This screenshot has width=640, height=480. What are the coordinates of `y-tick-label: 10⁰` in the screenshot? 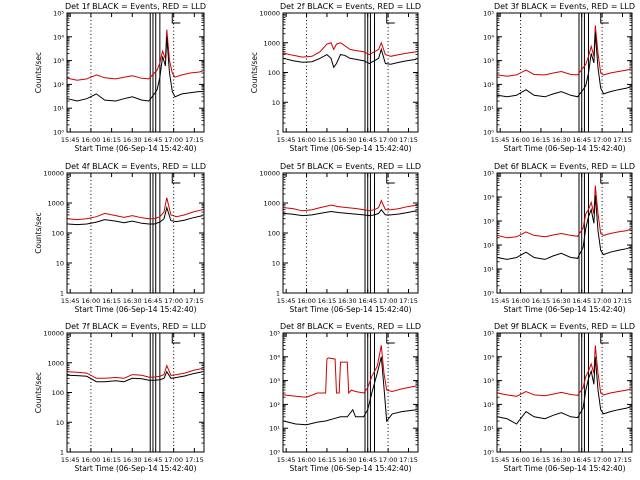 It's located at (488, 453).